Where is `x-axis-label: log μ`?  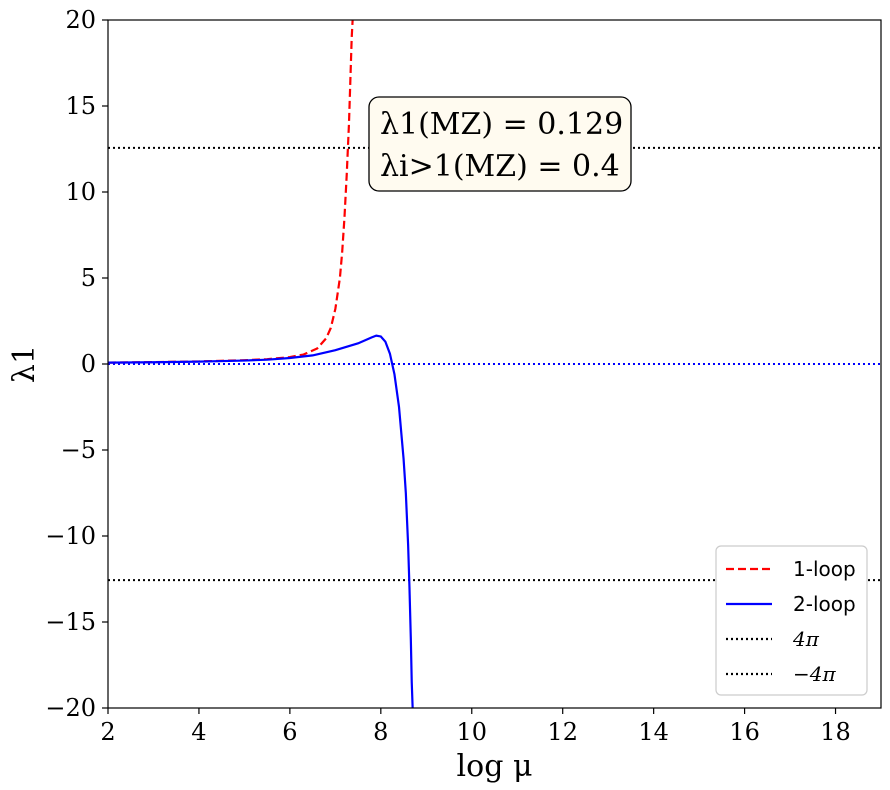 x-axis-label: log μ is located at coordinates (495, 766).